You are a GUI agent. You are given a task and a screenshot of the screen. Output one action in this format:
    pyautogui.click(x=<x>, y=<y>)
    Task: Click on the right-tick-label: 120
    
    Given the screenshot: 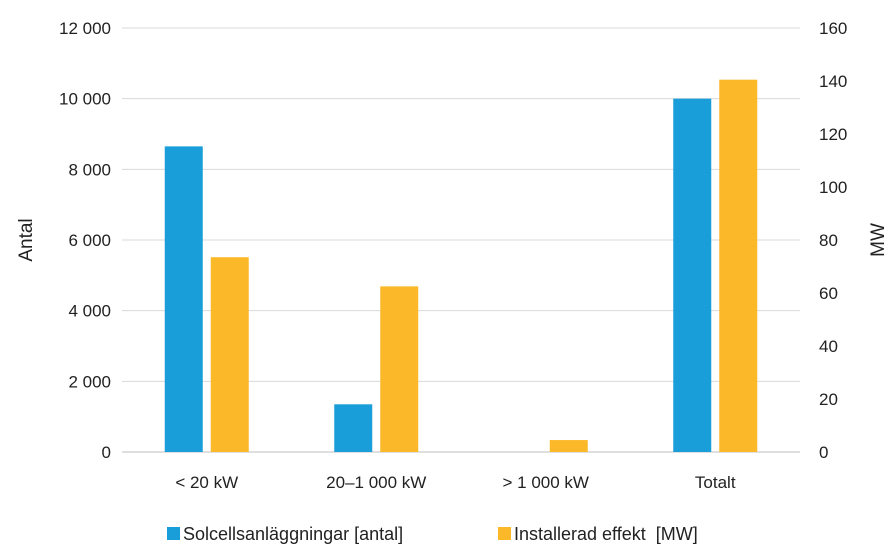 What is the action you would take?
    pyautogui.click(x=833, y=134)
    